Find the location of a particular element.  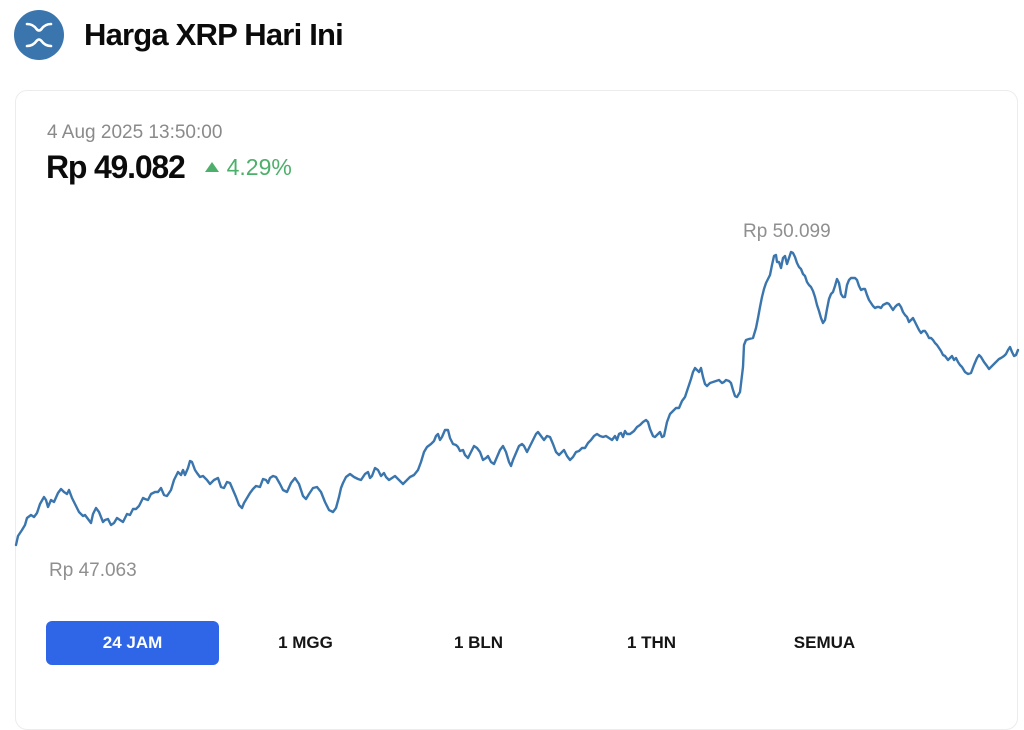

range-button-1-bln: 1 BLN is located at coordinates (478, 642).